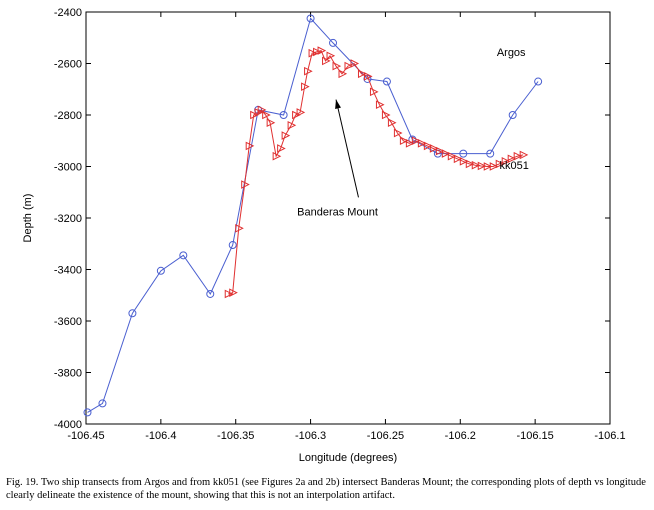 The image size is (654, 510). I want to click on y-tick-label: -2400, so click(68, 13).